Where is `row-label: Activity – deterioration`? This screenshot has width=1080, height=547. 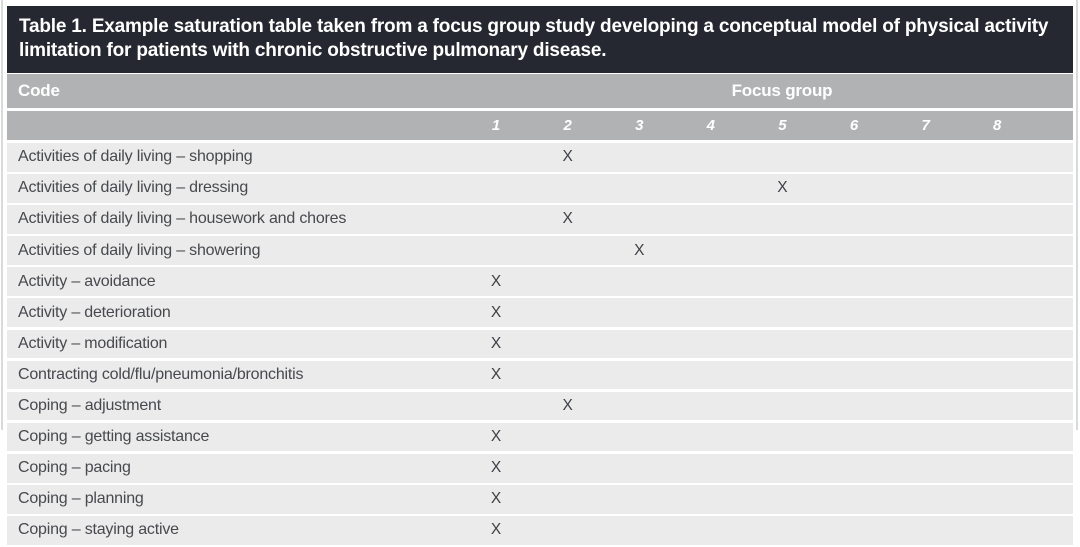 row-label: Activity – deterioration is located at coordinates (94, 312).